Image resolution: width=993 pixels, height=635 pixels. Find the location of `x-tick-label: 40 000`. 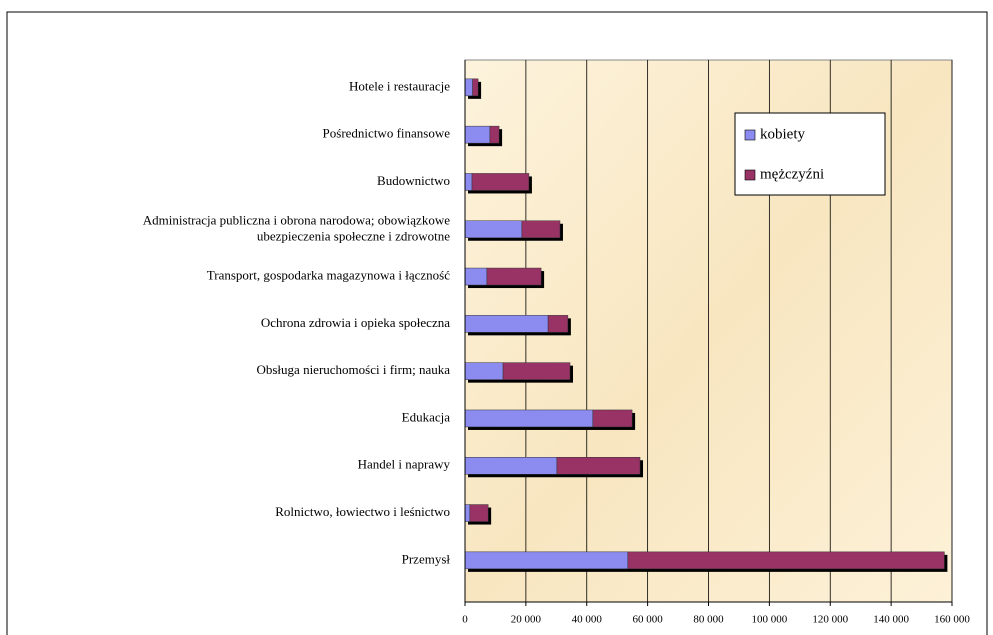

x-tick-label: 40 000 is located at coordinates (587, 620).